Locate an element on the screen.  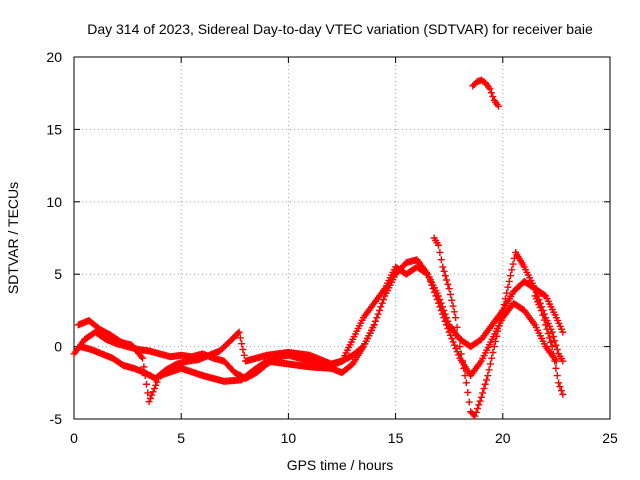
y-tick-label: 10 is located at coordinates (54, 202).